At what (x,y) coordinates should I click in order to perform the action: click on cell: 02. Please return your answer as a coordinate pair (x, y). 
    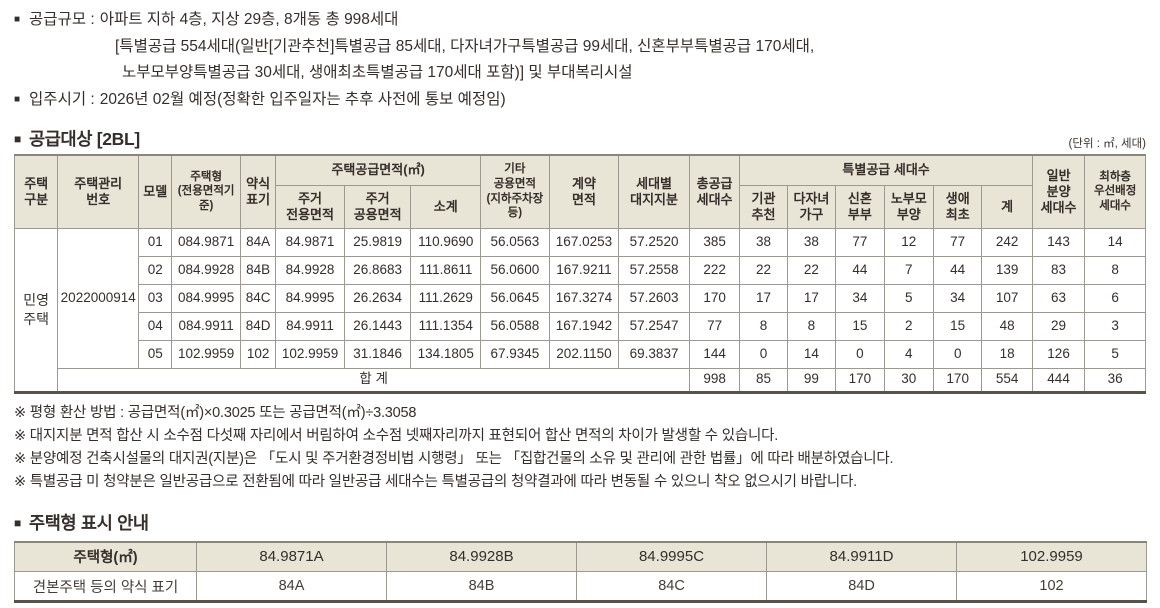
    Looking at the image, I should click on (155, 270).